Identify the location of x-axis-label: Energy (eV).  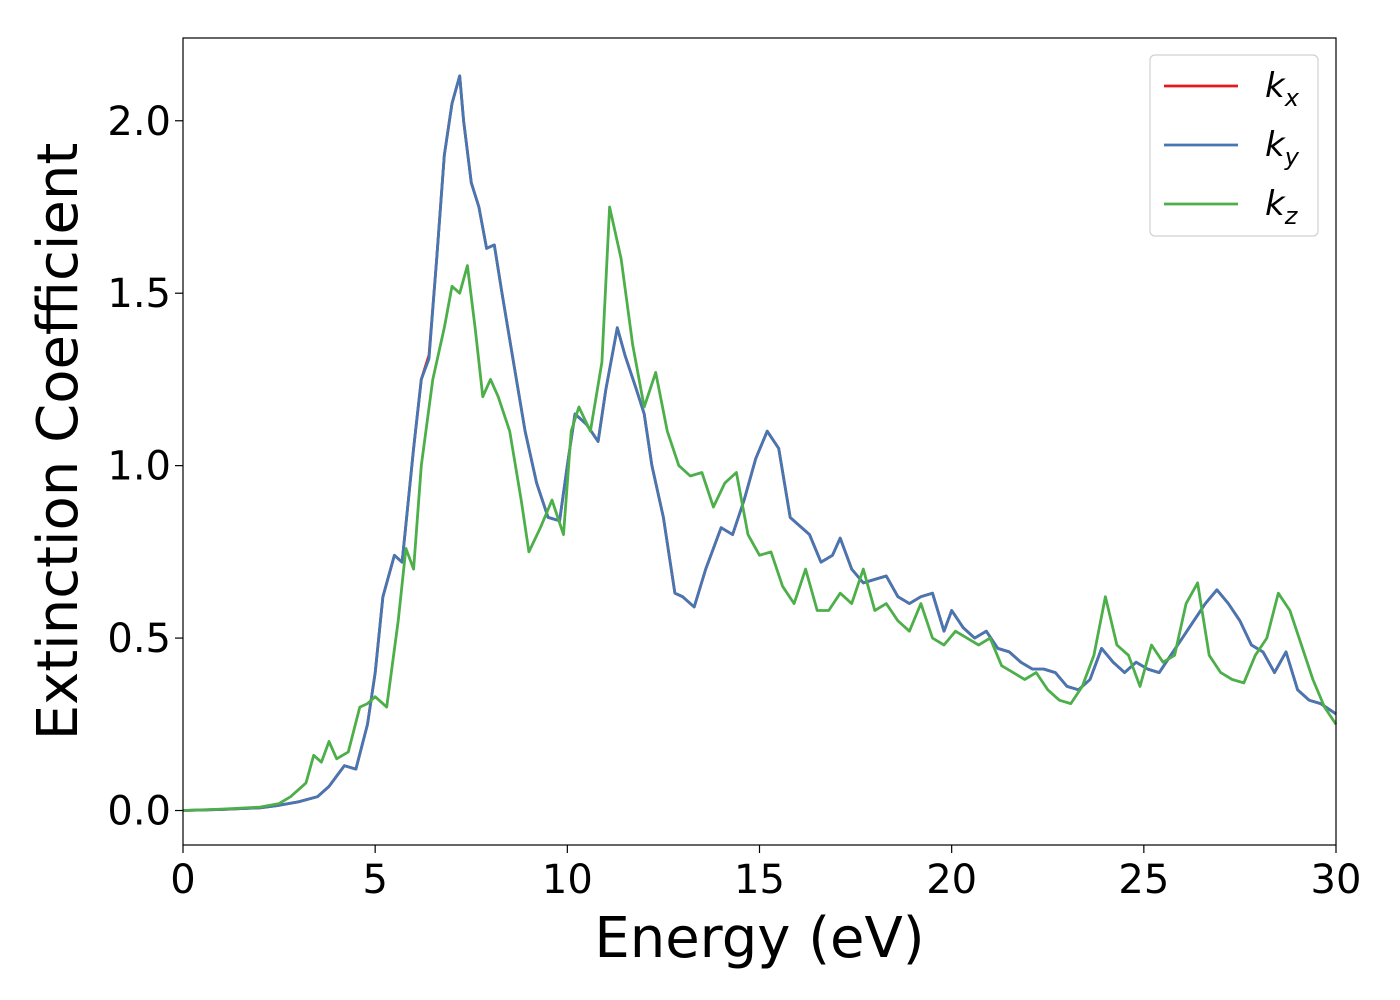
(759, 938).